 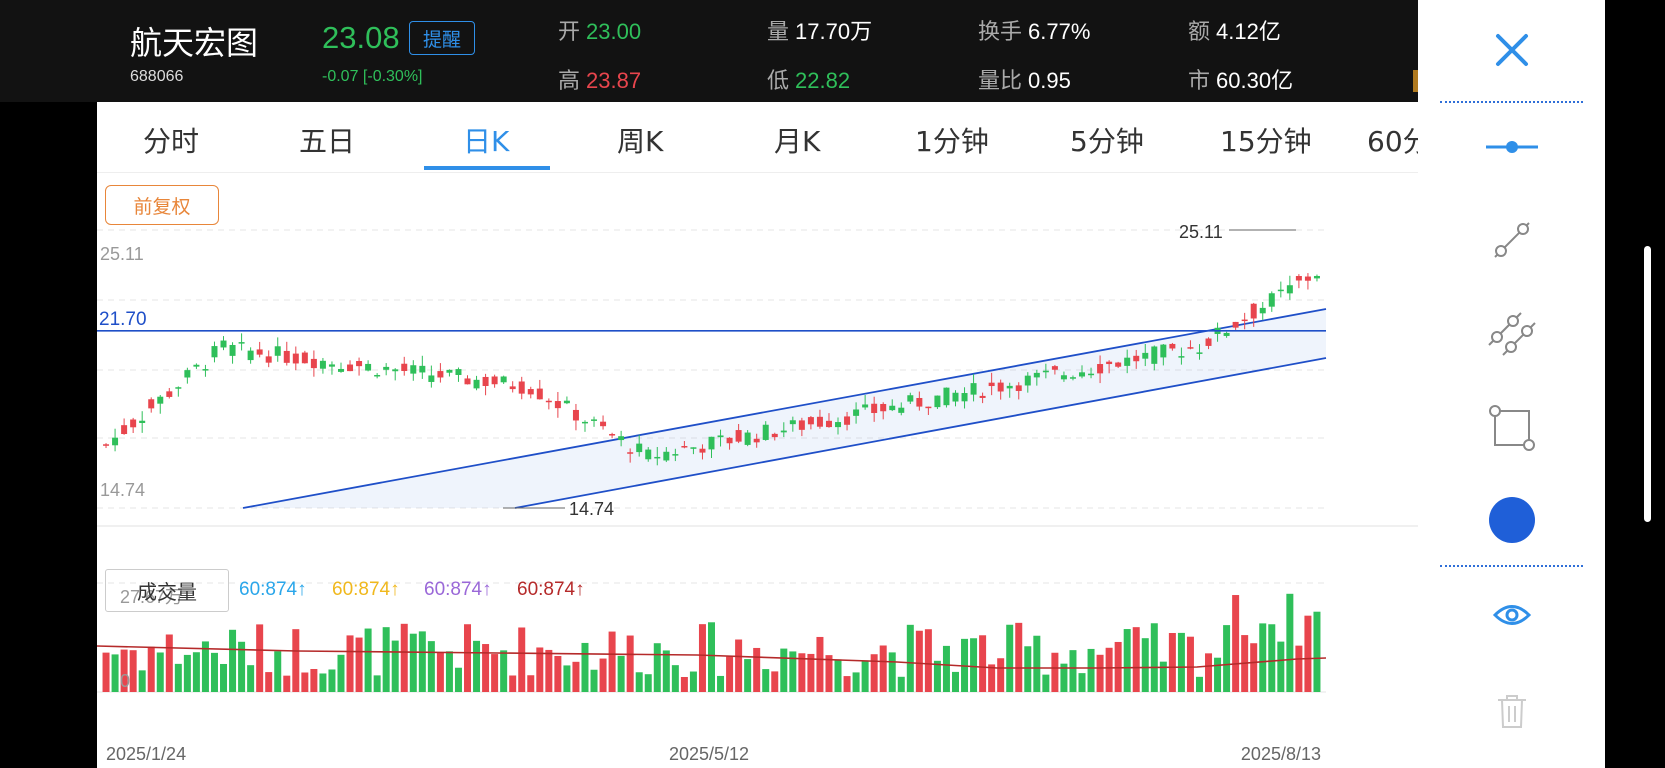 I want to click on scrollbar, so click(x=1647, y=384).